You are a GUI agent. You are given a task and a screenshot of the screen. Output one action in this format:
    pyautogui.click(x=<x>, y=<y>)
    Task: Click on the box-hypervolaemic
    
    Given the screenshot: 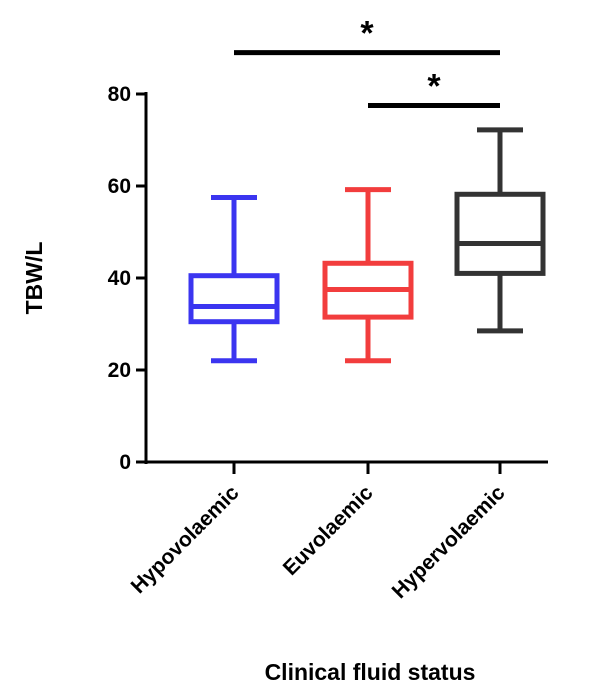 What is the action you would take?
    pyautogui.click(x=500, y=230)
    